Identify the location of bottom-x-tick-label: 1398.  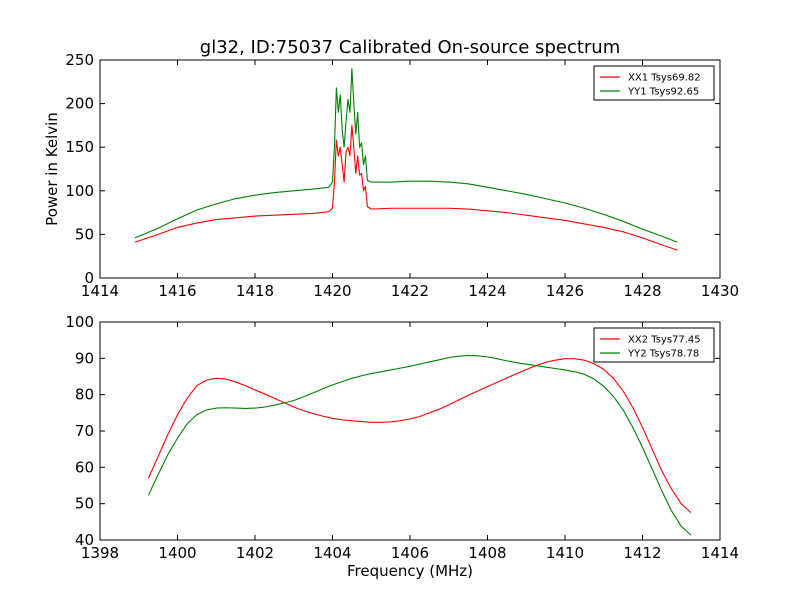
(100, 553).